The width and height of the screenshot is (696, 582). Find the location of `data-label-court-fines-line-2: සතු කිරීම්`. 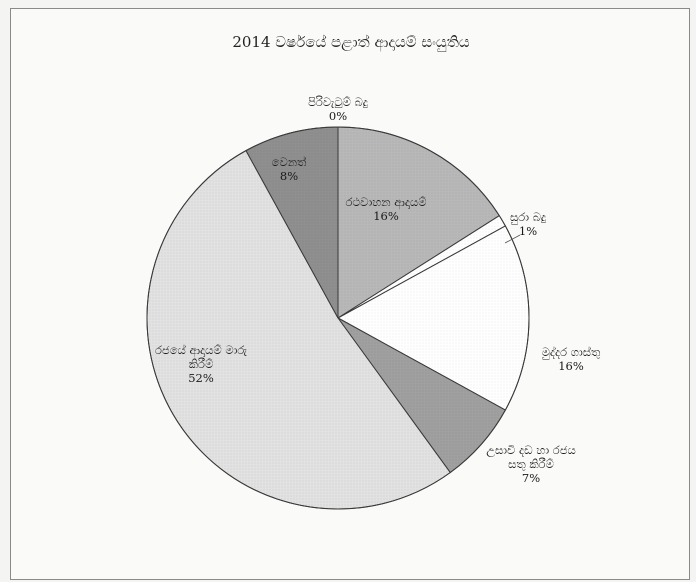

data-label-court-fines-line-2: සතු කිරීම් is located at coordinates (531, 464).